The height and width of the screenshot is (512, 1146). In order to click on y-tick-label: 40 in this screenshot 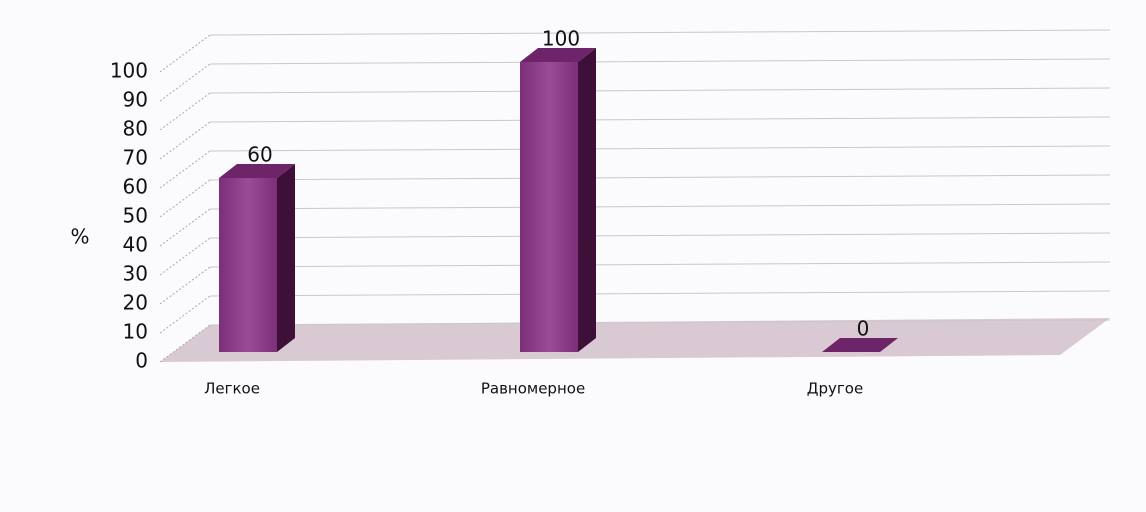, I will do `click(135, 245)`.